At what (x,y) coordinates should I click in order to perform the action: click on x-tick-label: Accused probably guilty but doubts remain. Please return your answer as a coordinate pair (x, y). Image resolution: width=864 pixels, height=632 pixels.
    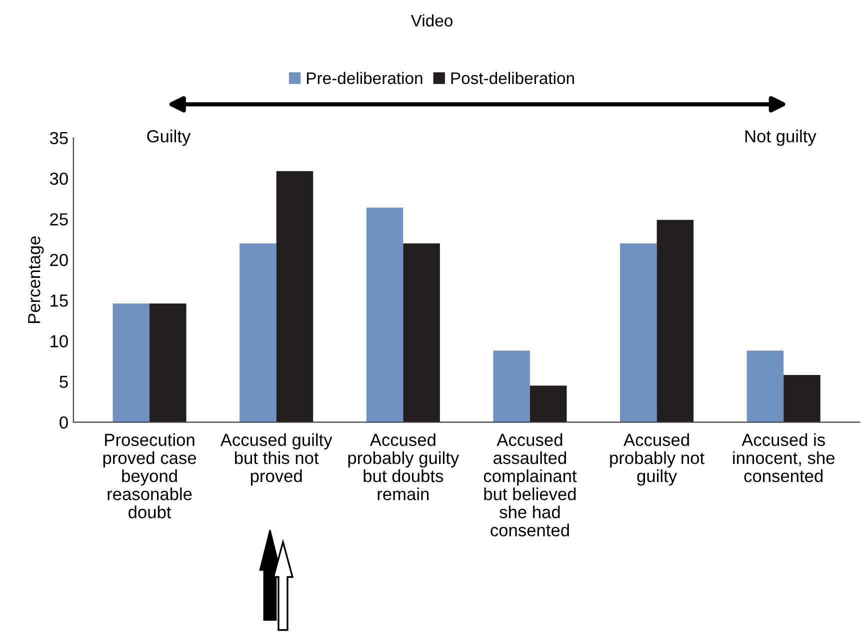
    Looking at the image, I should click on (404, 466).